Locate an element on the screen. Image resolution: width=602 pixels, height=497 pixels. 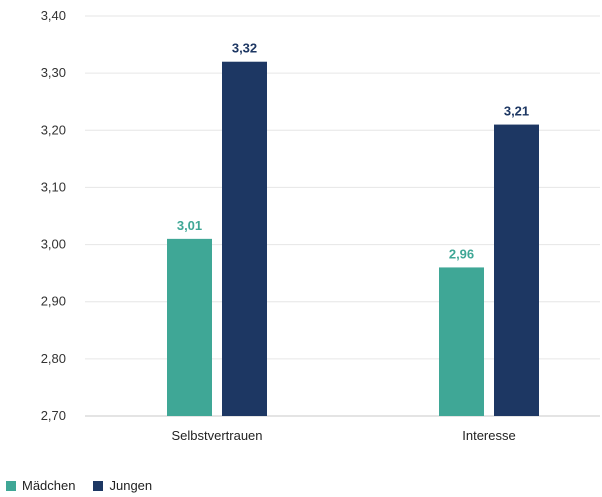
legend-item-maedchen: Mädchen is located at coordinates (40, 485).